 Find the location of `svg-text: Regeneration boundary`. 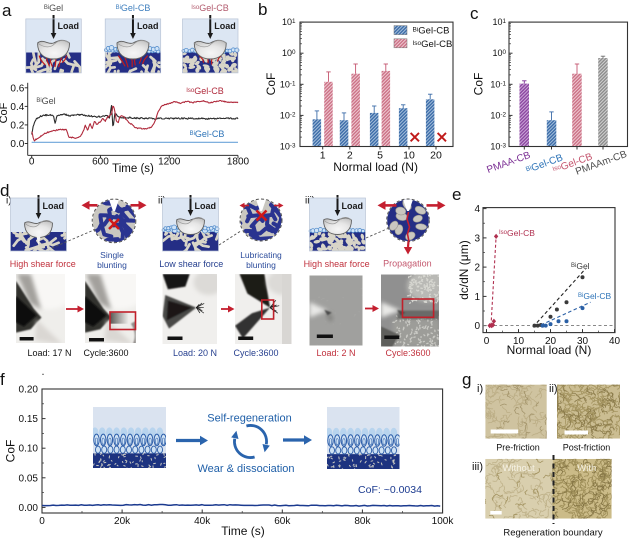

svg-text: Regeneration boundary is located at coordinates (553, 533).